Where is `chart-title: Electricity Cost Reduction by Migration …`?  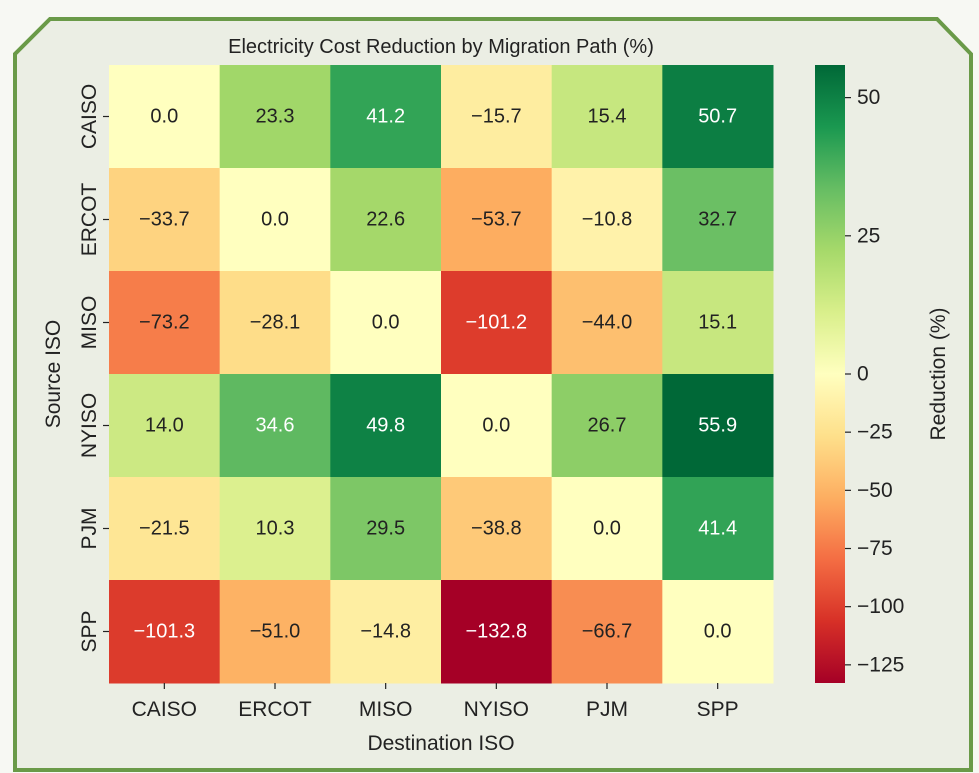
chart-title: Electricity Cost Reduction by Migration … is located at coordinates (441, 47).